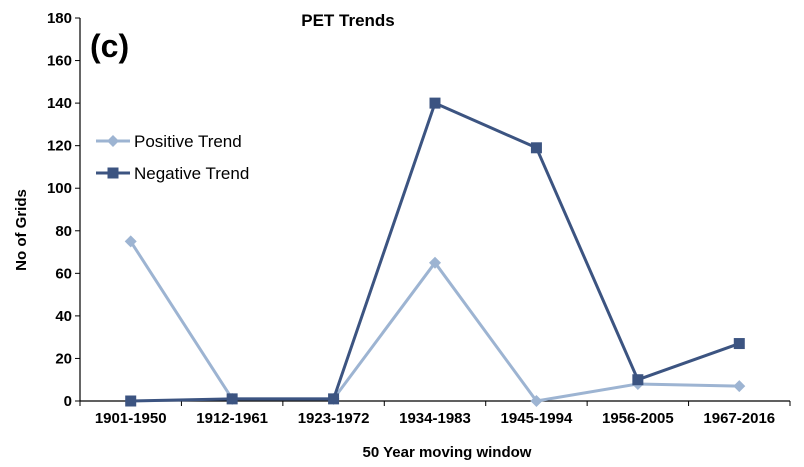 This screenshot has width=804, height=467. What do you see at coordinates (63, 210) in the screenshot?
I see `y-axis-ticks: 0 20 40 60 80 100 120 140 160 180` at bounding box center [63, 210].